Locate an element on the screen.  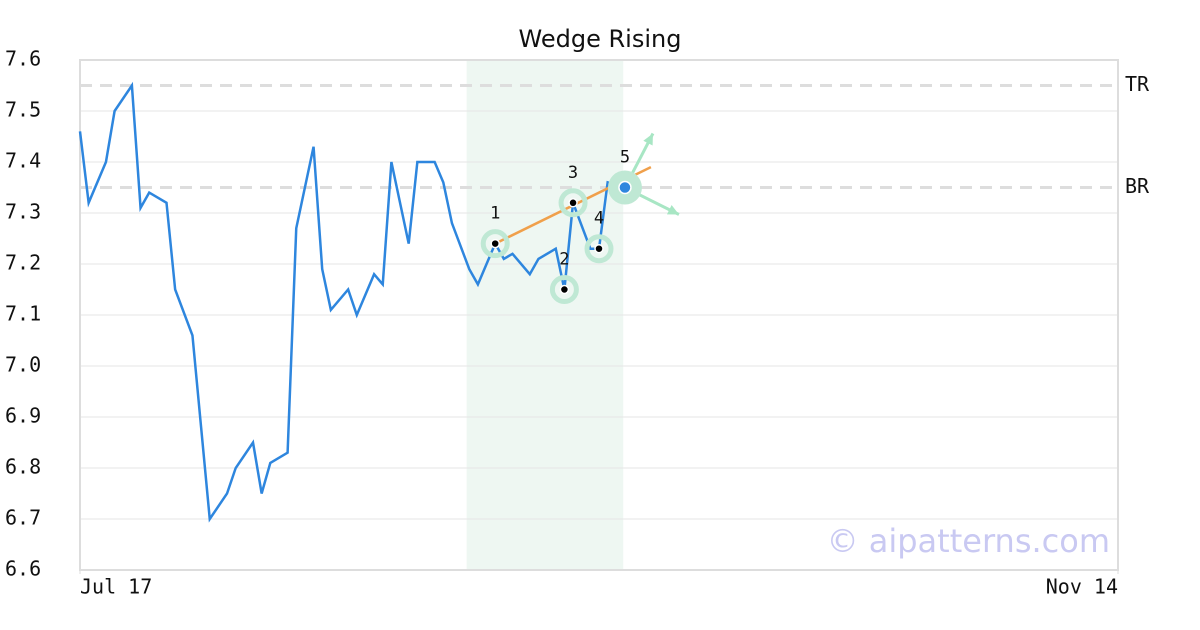
y-tick-label: 7.1 is located at coordinates (23, 314).